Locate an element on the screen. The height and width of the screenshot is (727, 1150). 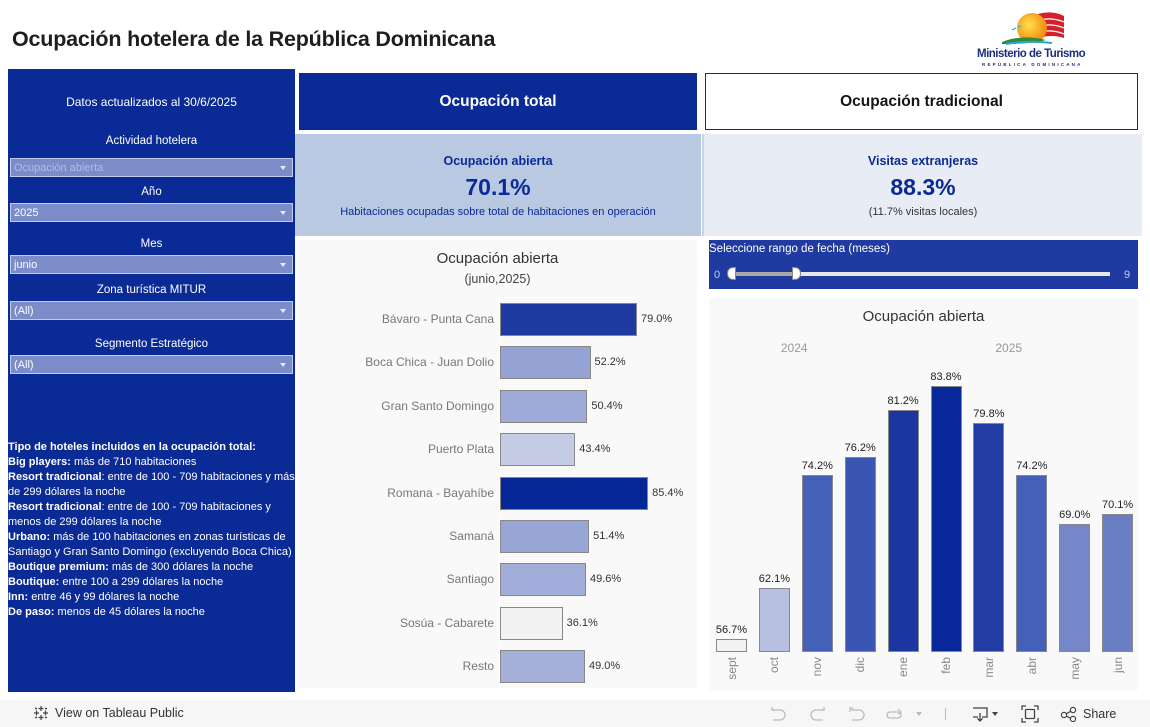
download-button is located at coordinates (985, 714).